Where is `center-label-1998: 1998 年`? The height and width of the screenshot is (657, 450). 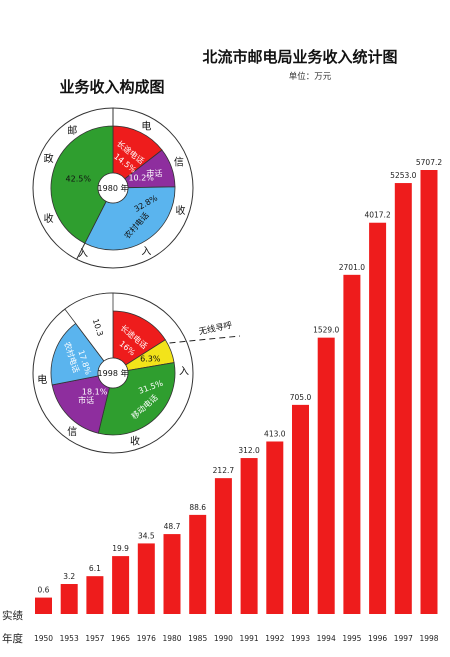
center-label-1998: 1998 年 is located at coordinates (113, 373).